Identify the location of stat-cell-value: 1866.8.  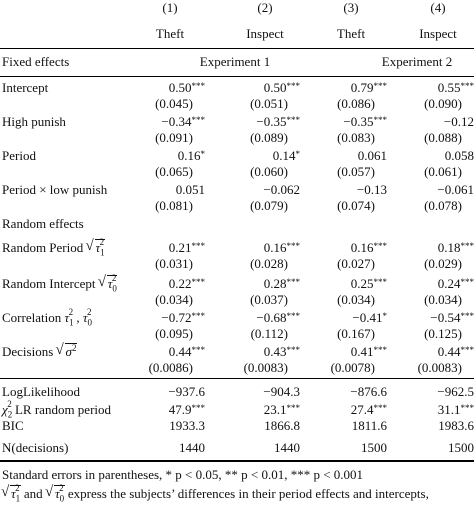
(282, 425).